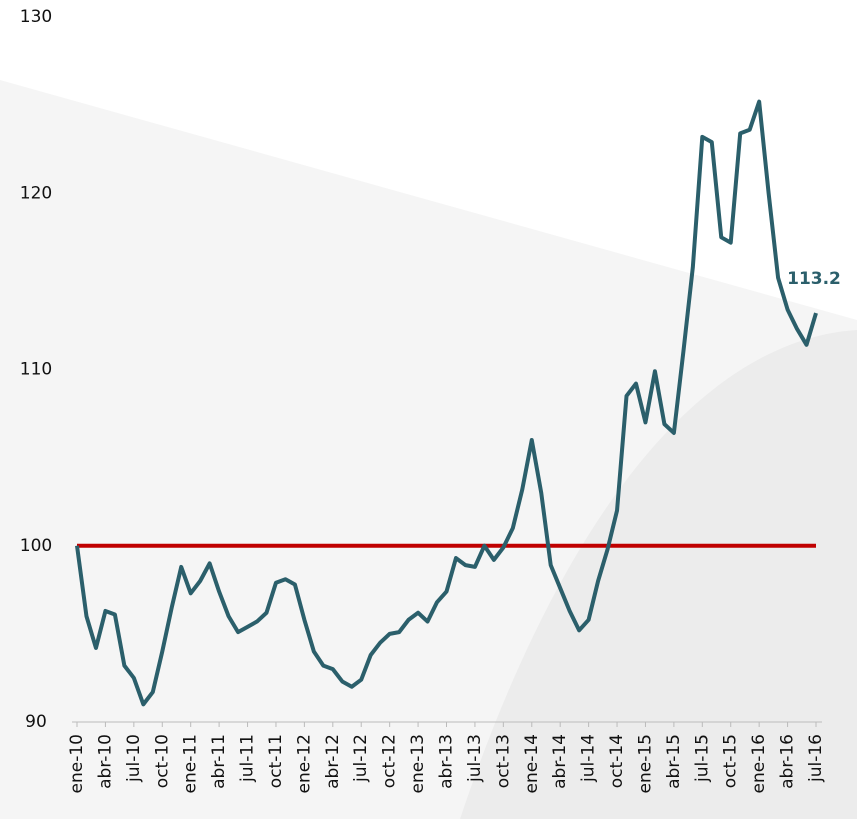 This screenshot has height=819, width=857. I want to click on x-tick-label: jul-15, so click(702, 758).